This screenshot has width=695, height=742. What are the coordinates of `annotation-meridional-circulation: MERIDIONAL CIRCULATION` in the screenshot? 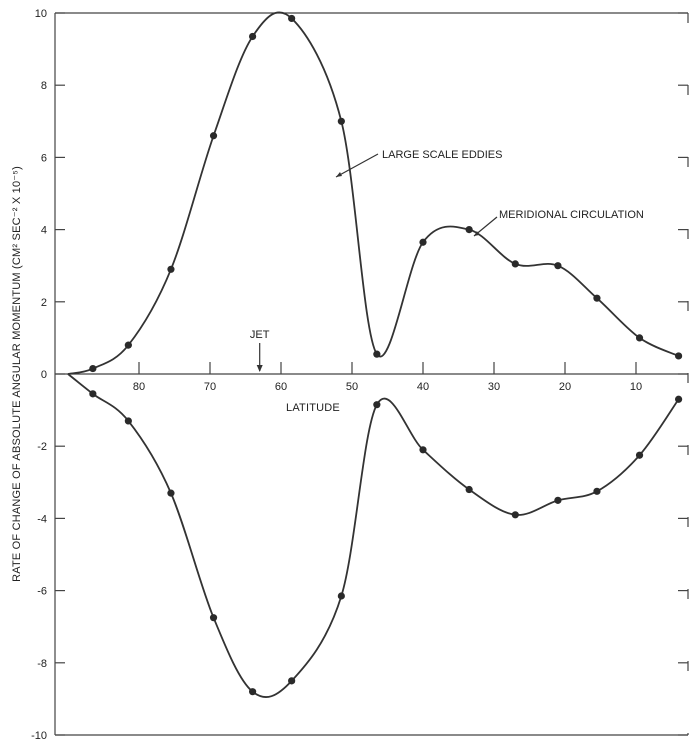 It's located at (571, 215).